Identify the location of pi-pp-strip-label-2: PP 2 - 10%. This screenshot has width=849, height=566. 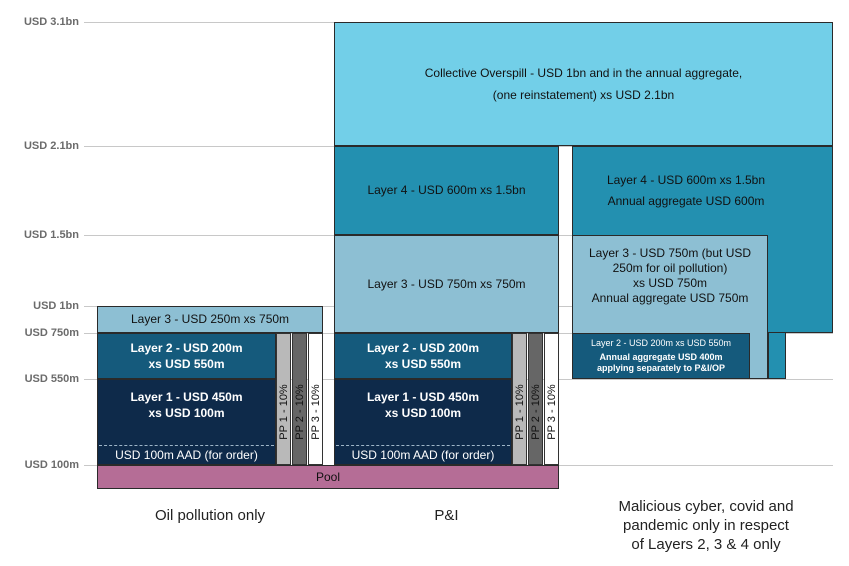
(535, 412).